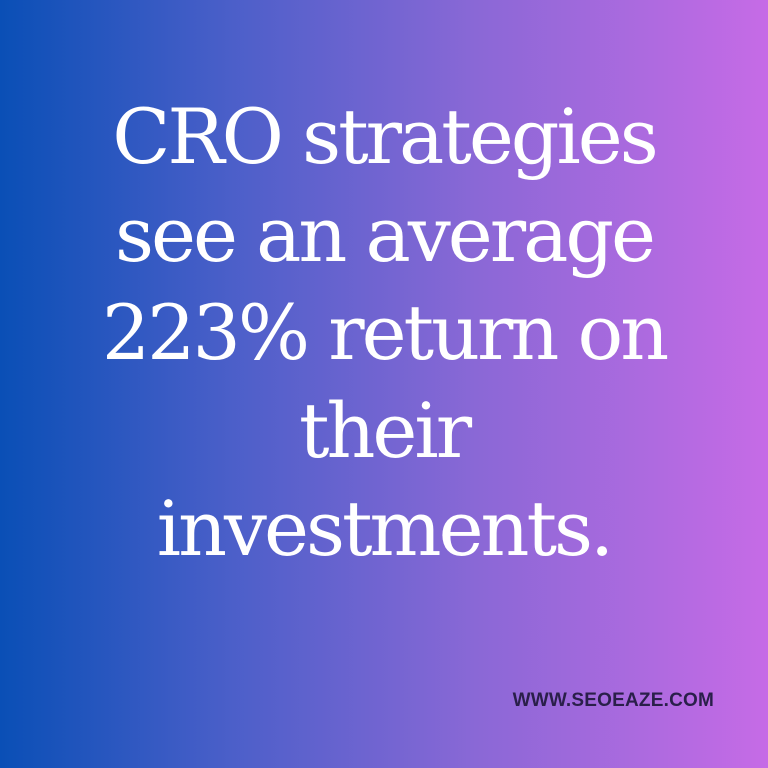 The width and height of the screenshot is (768, 768). I want to click on headline-line-3: 223% return on, so click(385, 332).